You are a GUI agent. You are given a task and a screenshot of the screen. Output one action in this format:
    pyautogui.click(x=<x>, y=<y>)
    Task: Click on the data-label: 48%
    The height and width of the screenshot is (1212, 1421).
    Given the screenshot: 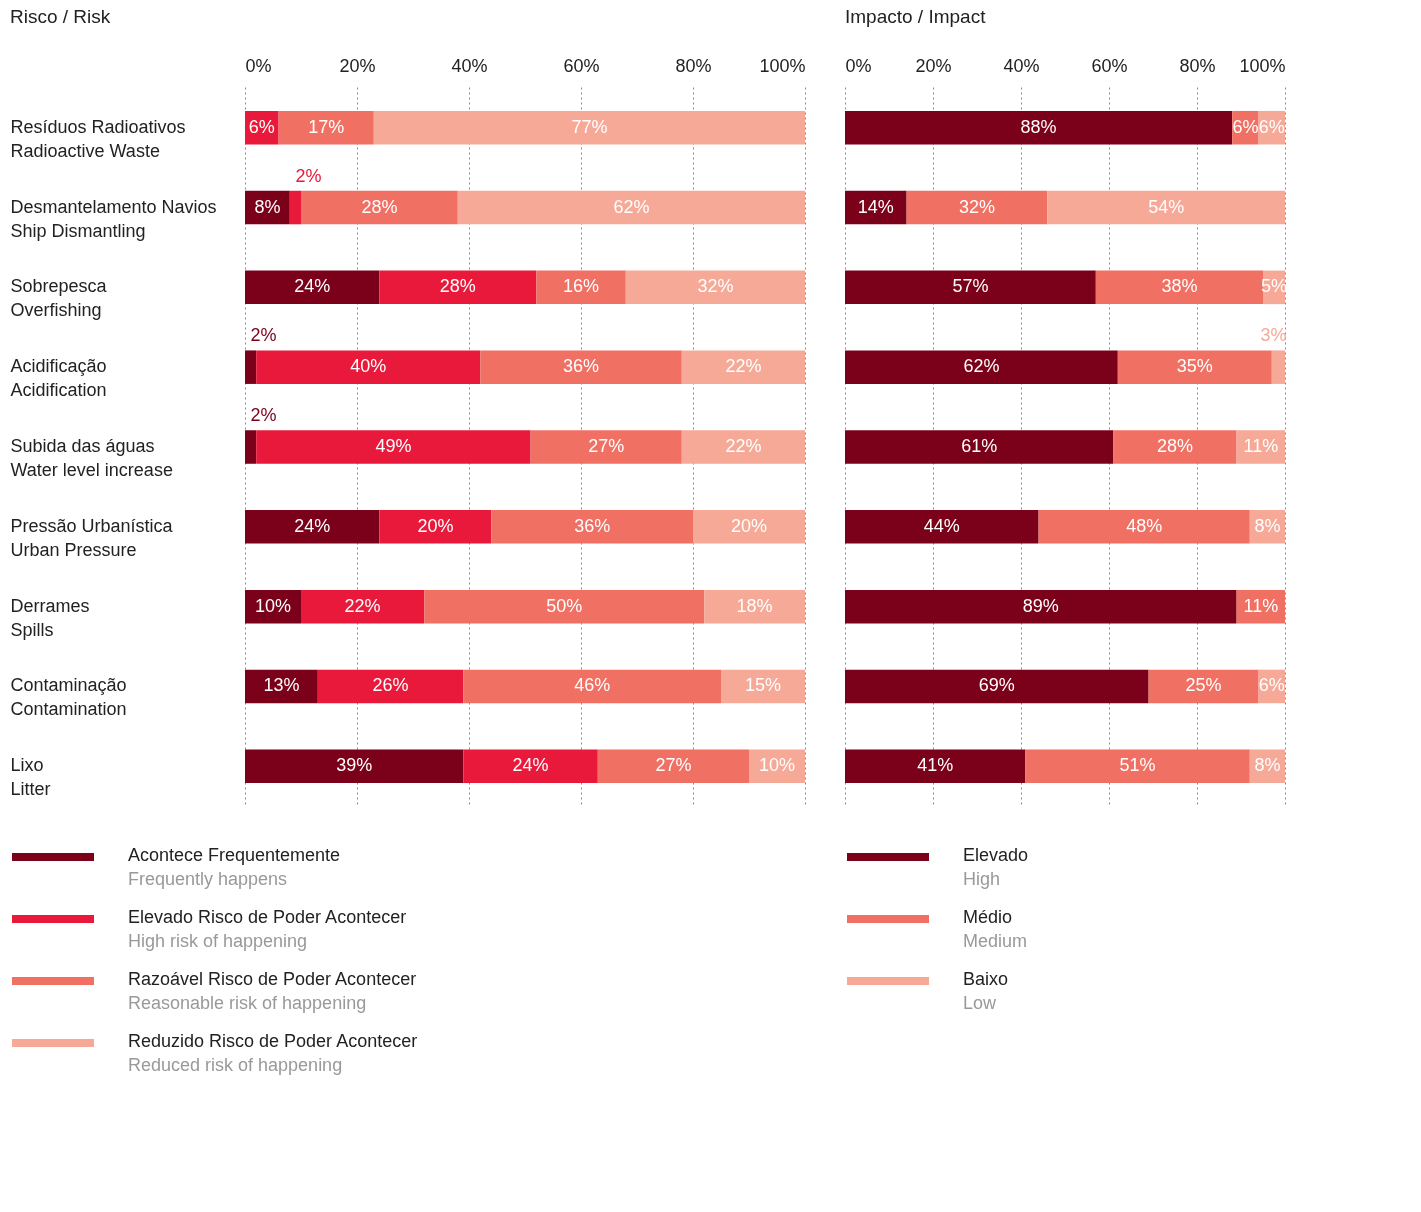 What is the action you would take?
    pyautogui.click(x=1144, y=525)
    